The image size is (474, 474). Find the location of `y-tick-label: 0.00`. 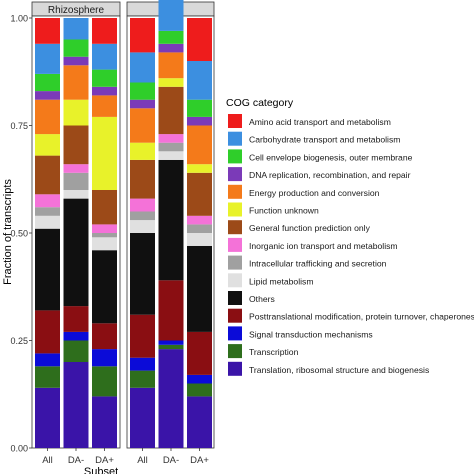

y-tick-label: 0.00 is located at coordinates (19, 449).